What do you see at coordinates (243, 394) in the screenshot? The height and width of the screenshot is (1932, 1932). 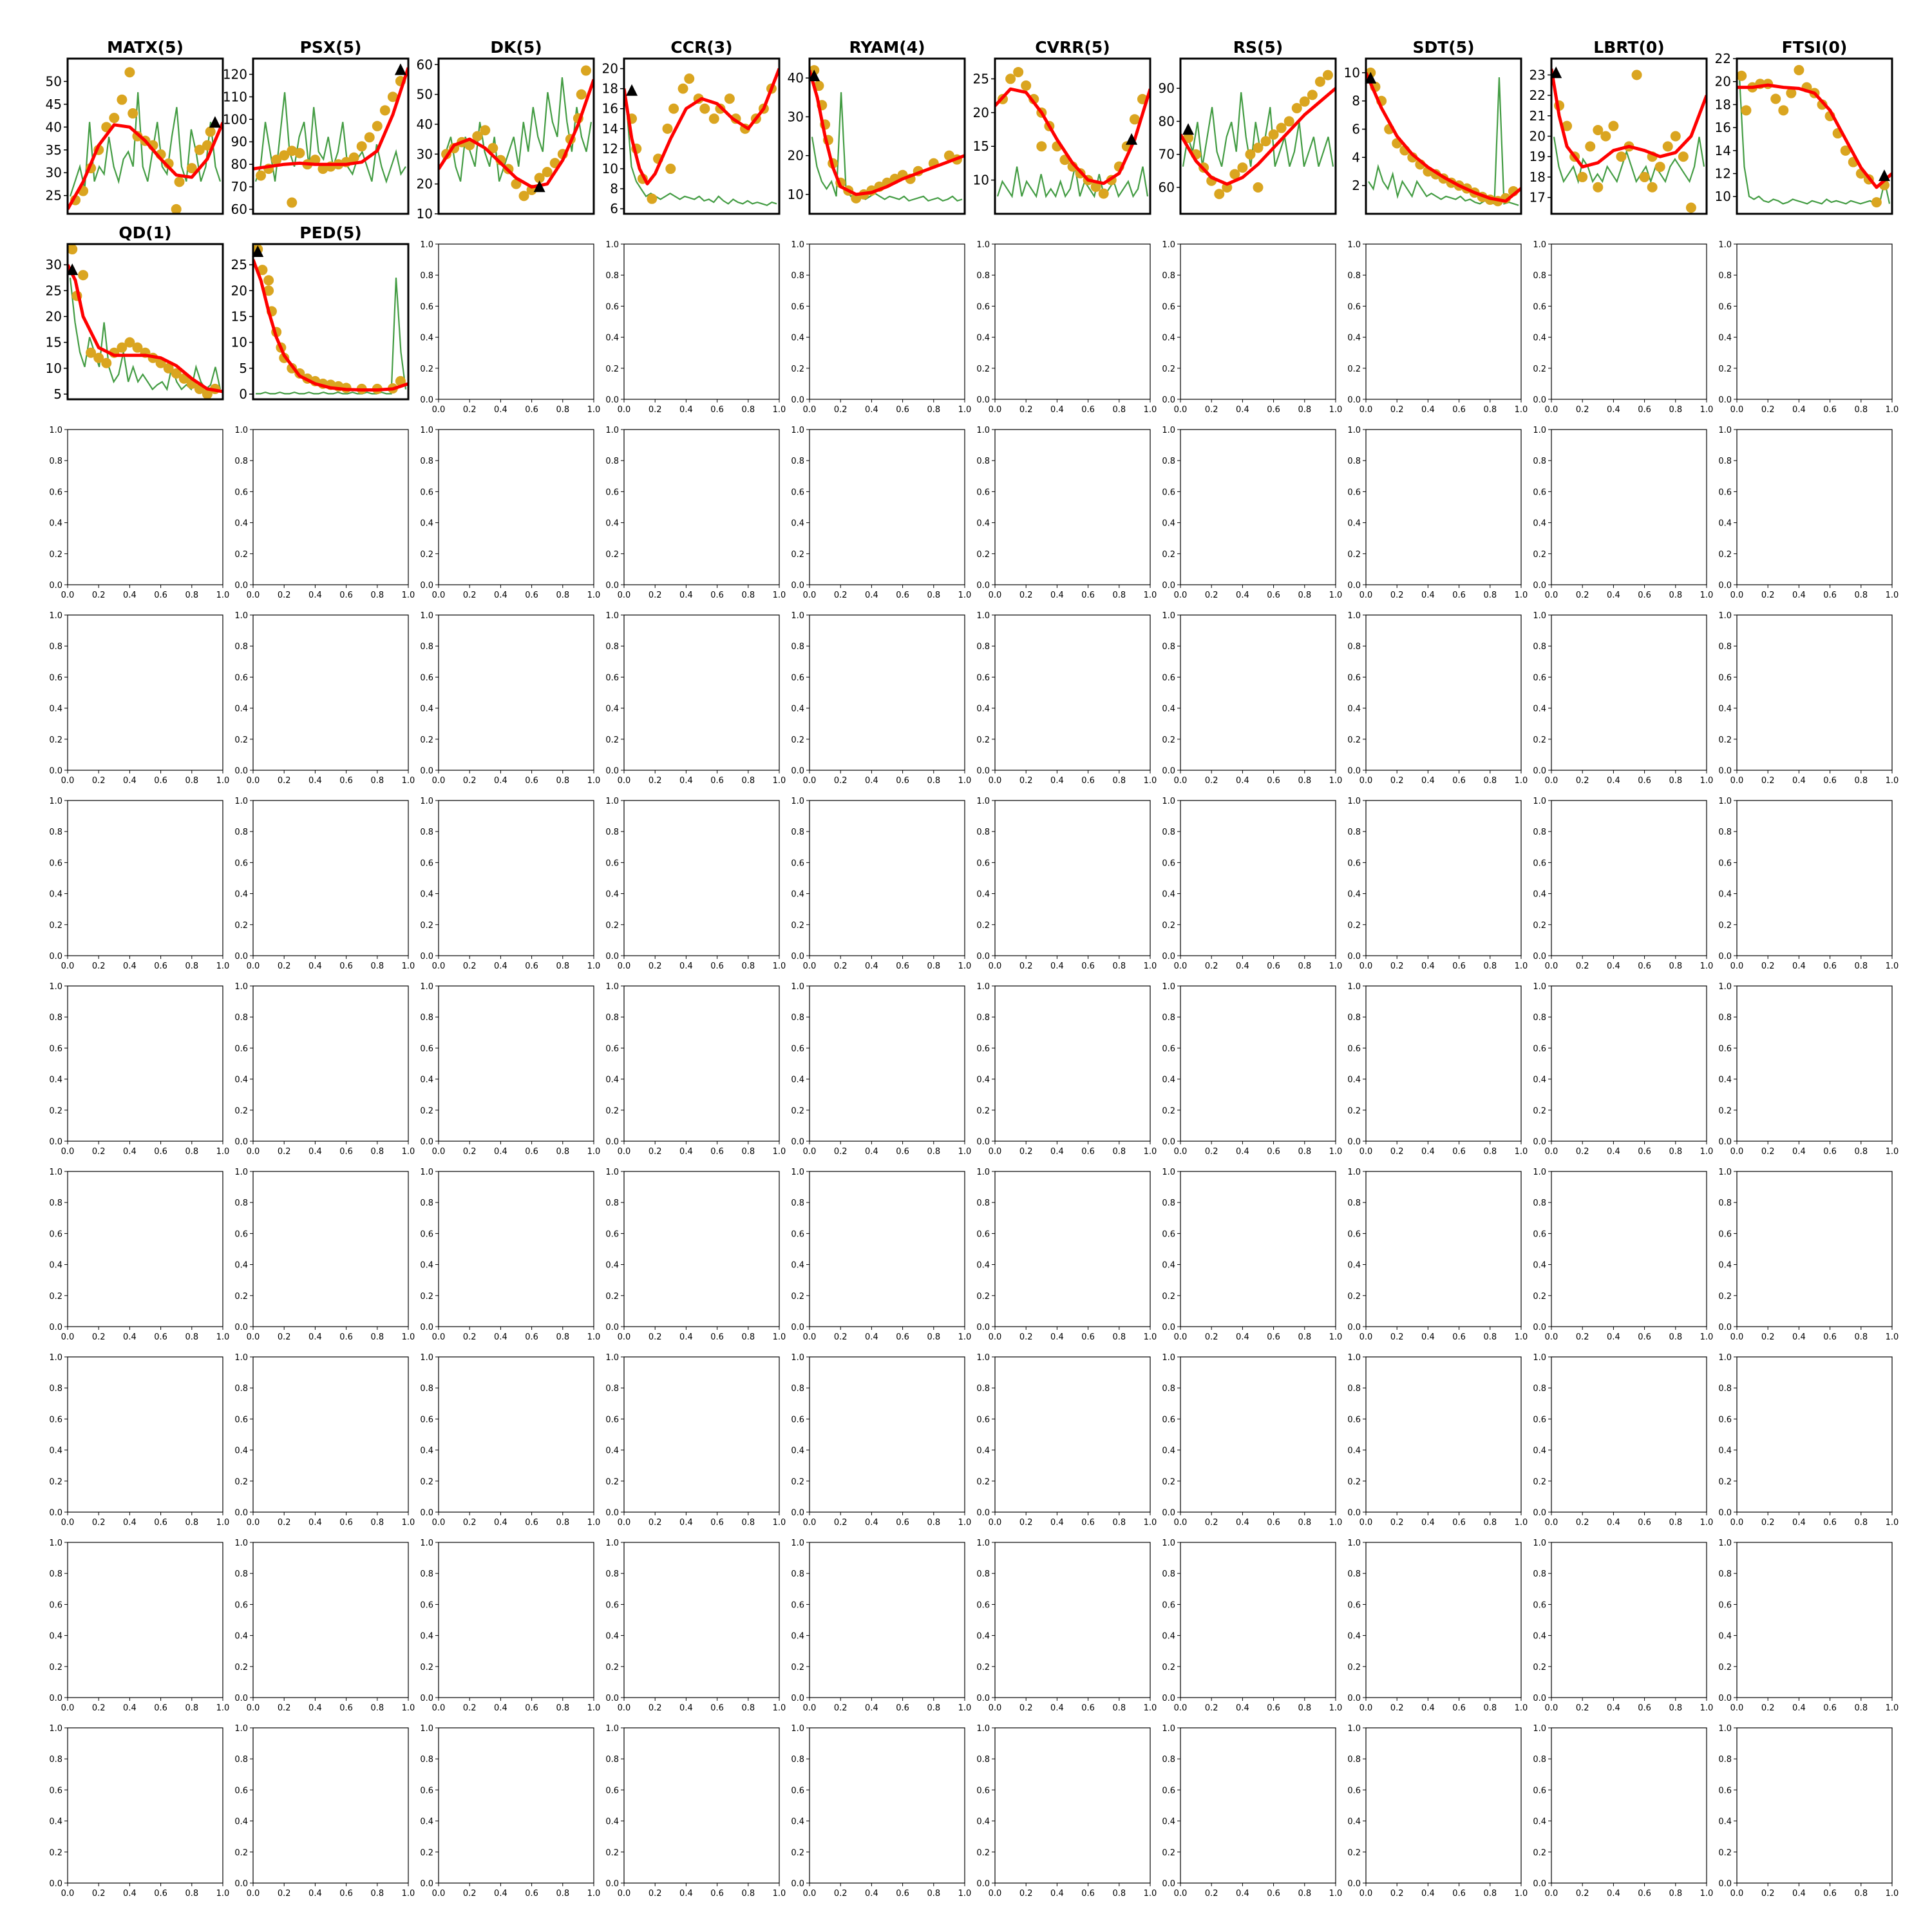 I see `y-tick-label: 0` at bounding box center [243, 394].